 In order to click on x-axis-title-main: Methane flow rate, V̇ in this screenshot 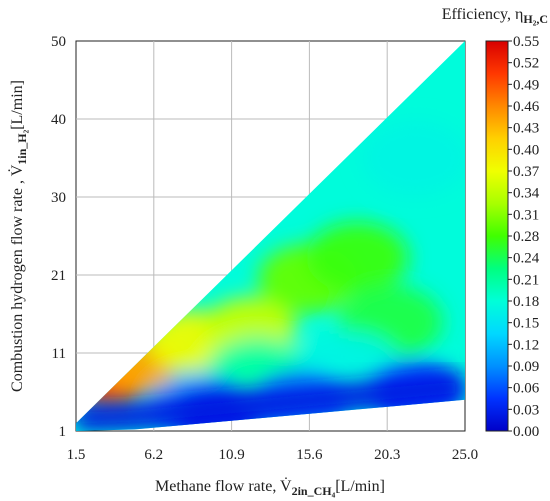, I will do `click(223, 486)`.